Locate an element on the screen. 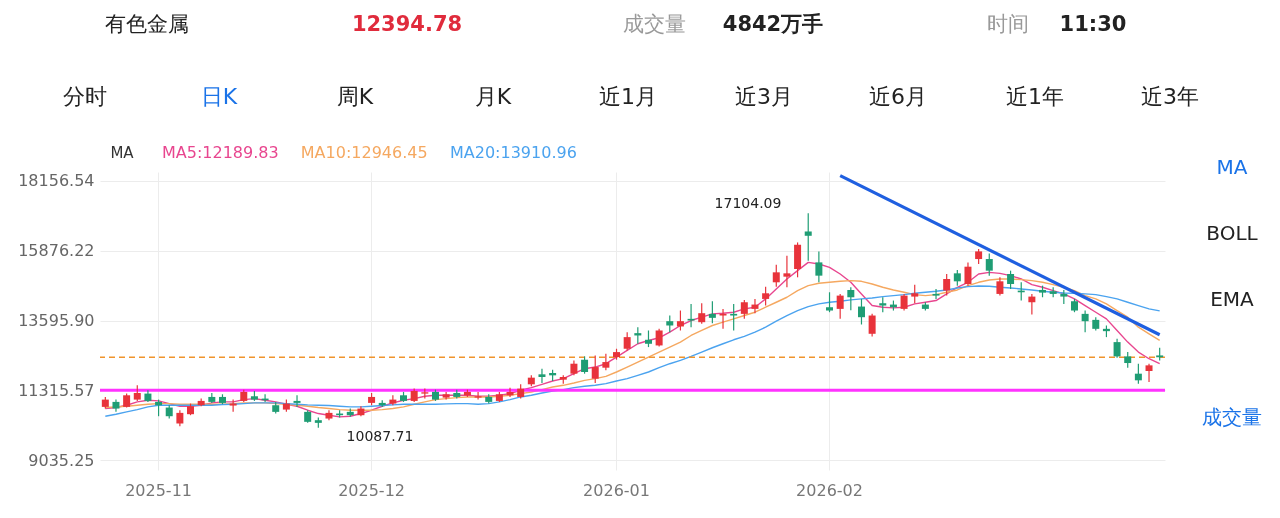  text: MA20:13910.96 is located at coordinates (513, 152).